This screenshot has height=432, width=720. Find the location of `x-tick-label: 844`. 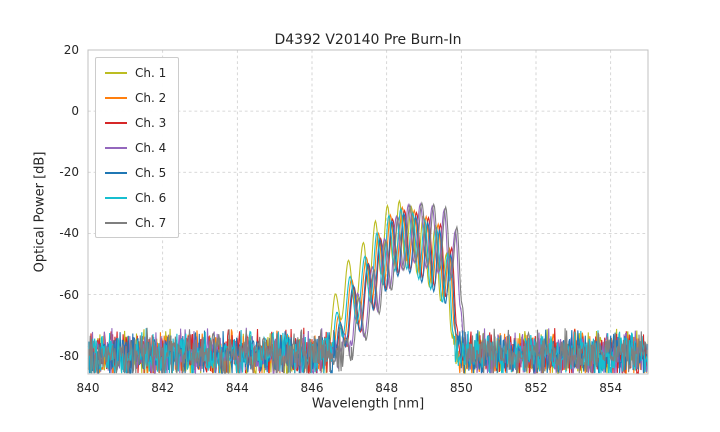

x-tick-label: 844 is located at coordinates (237, 388).